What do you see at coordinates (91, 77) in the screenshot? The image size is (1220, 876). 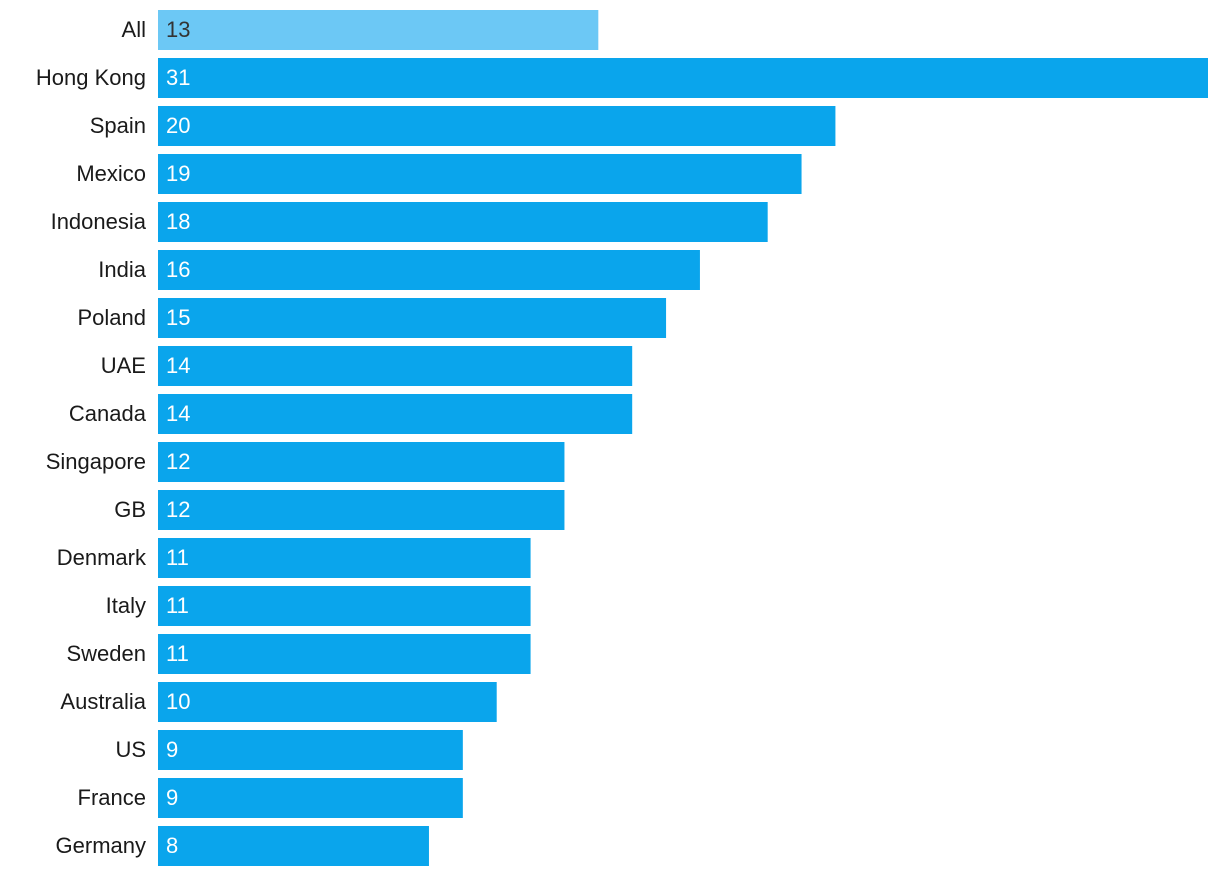 I see `category-label: Hong Kong` at bounding box center [91, 77].